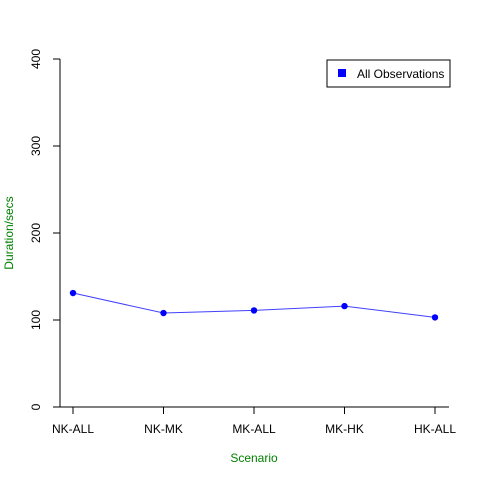 The image size is (480, 480). What do you see at coordinates (254, 429) in the screenshot?
I see `x-tick-label: MK-ALL` at bounding box center [254, 429].